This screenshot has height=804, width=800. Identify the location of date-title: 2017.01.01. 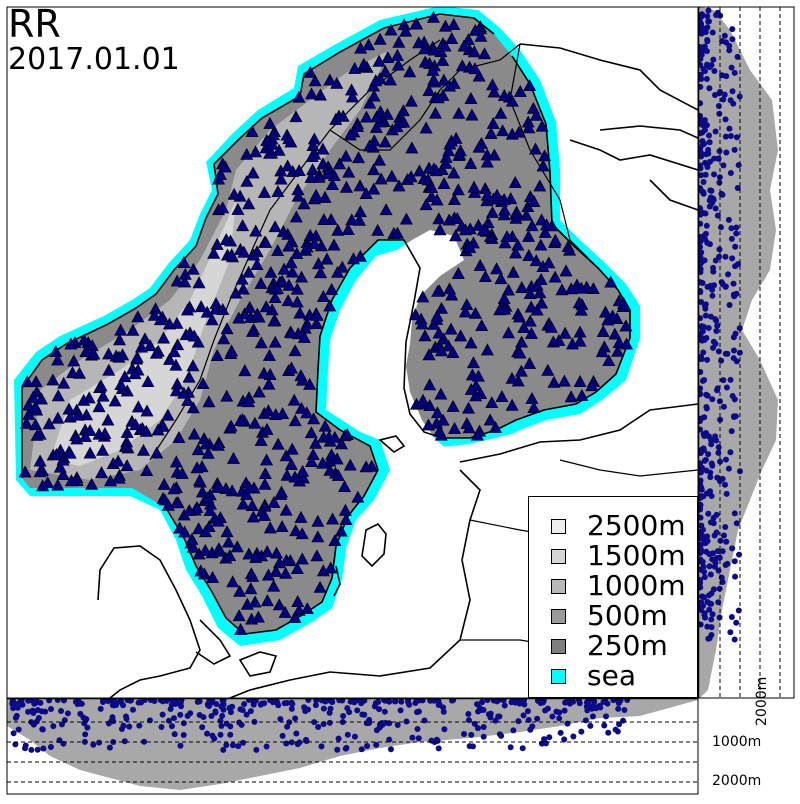
(94, 59).